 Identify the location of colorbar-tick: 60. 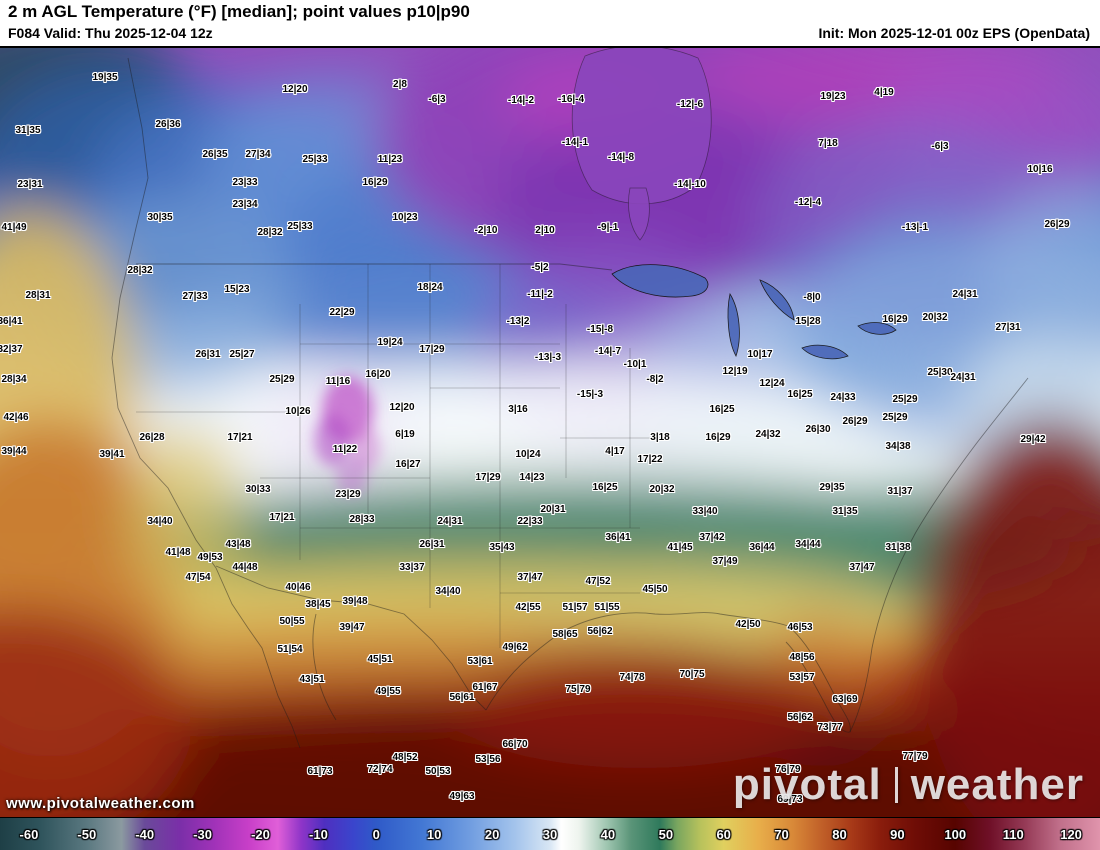
(723, 834).